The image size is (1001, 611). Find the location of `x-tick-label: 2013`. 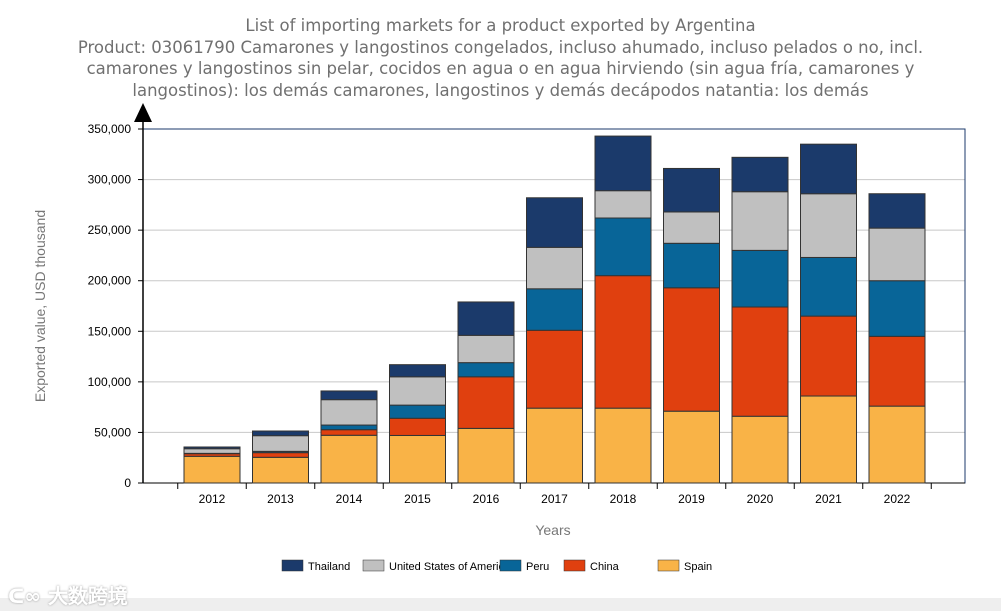

x-tick-label: 2013 is located at coordinates (280, 499).